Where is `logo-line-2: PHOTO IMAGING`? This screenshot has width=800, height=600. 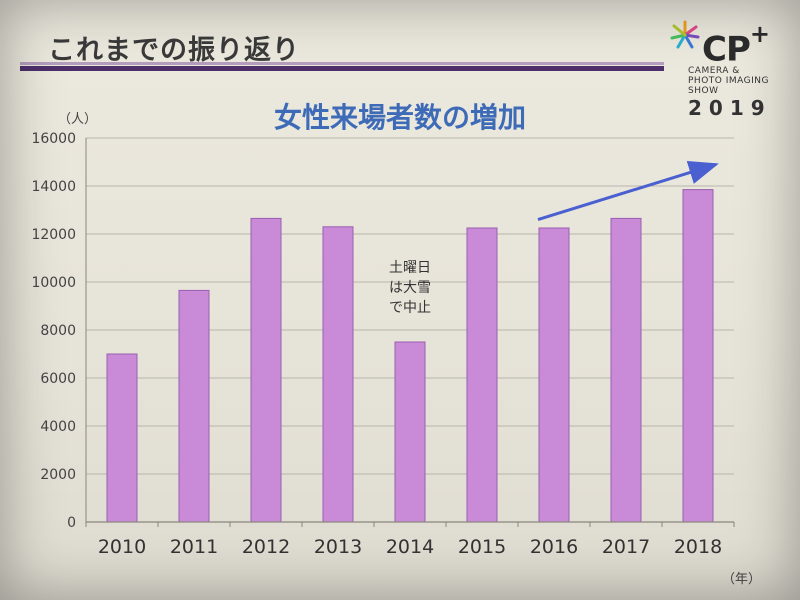 logo-line-2: PHOTO IMAGING is located at coordinates (728, 81).